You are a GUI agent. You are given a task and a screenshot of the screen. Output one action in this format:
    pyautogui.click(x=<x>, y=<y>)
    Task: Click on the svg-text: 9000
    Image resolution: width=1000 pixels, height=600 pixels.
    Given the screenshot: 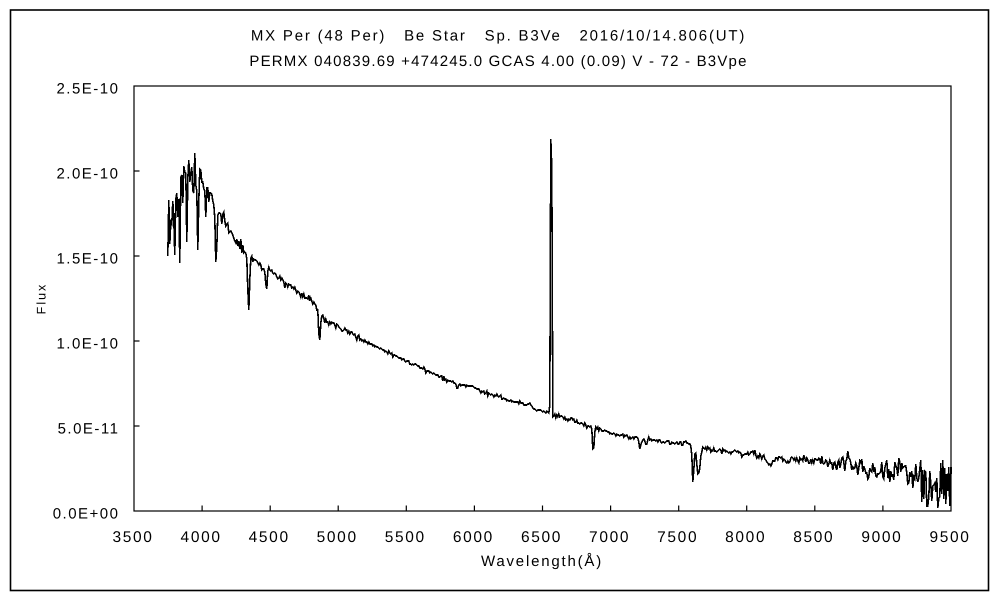 What is the action you would take?
    pyautogui.click(x=881, y=537)
    